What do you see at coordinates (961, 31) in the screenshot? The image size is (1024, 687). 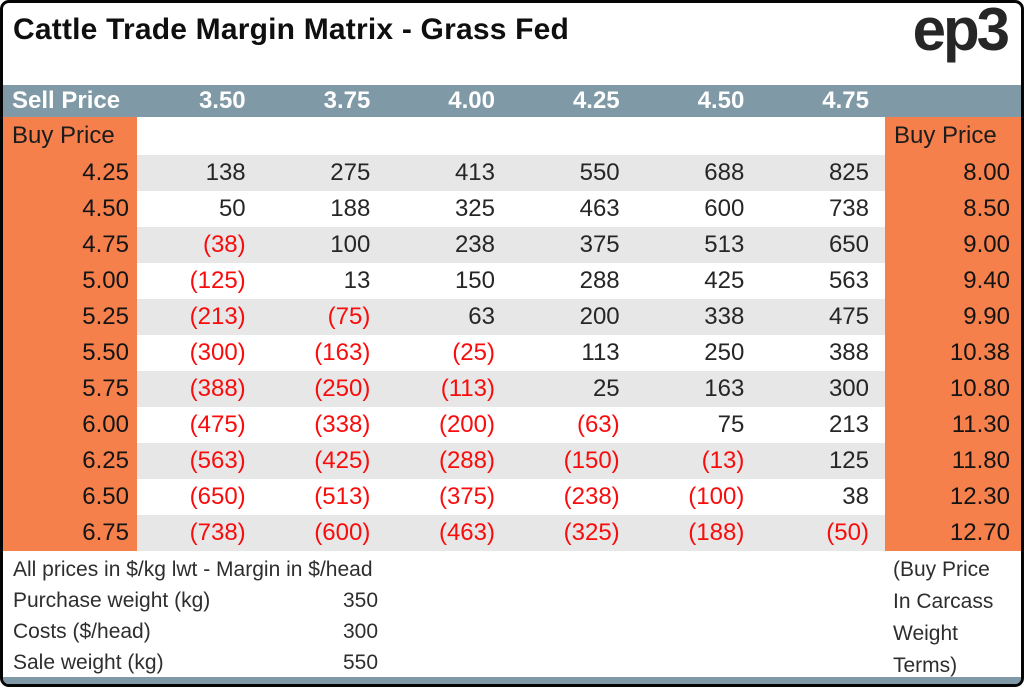 I see `ep3-logo: ep3` at bounding box center [961, 31].